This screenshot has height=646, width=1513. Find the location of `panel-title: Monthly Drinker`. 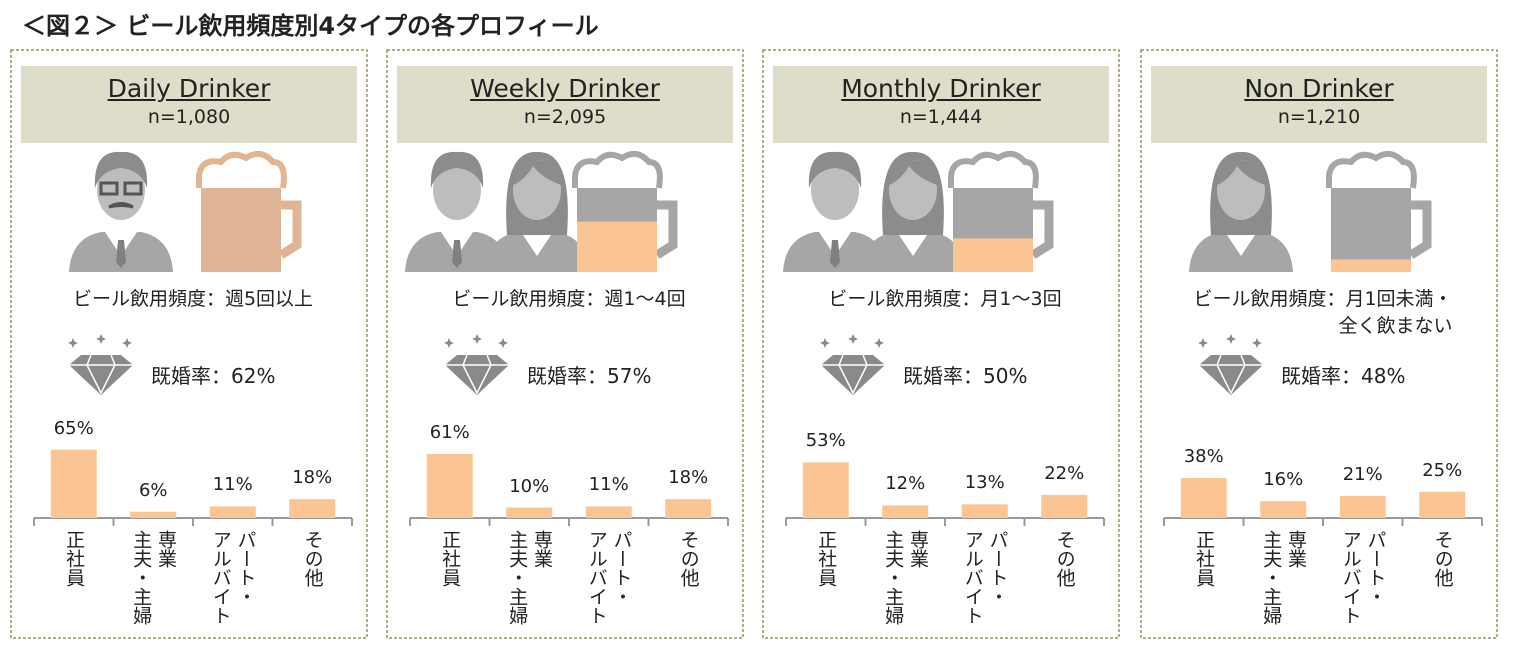

panel-title: Monthly Drinker is located at coordinates (941, 88).